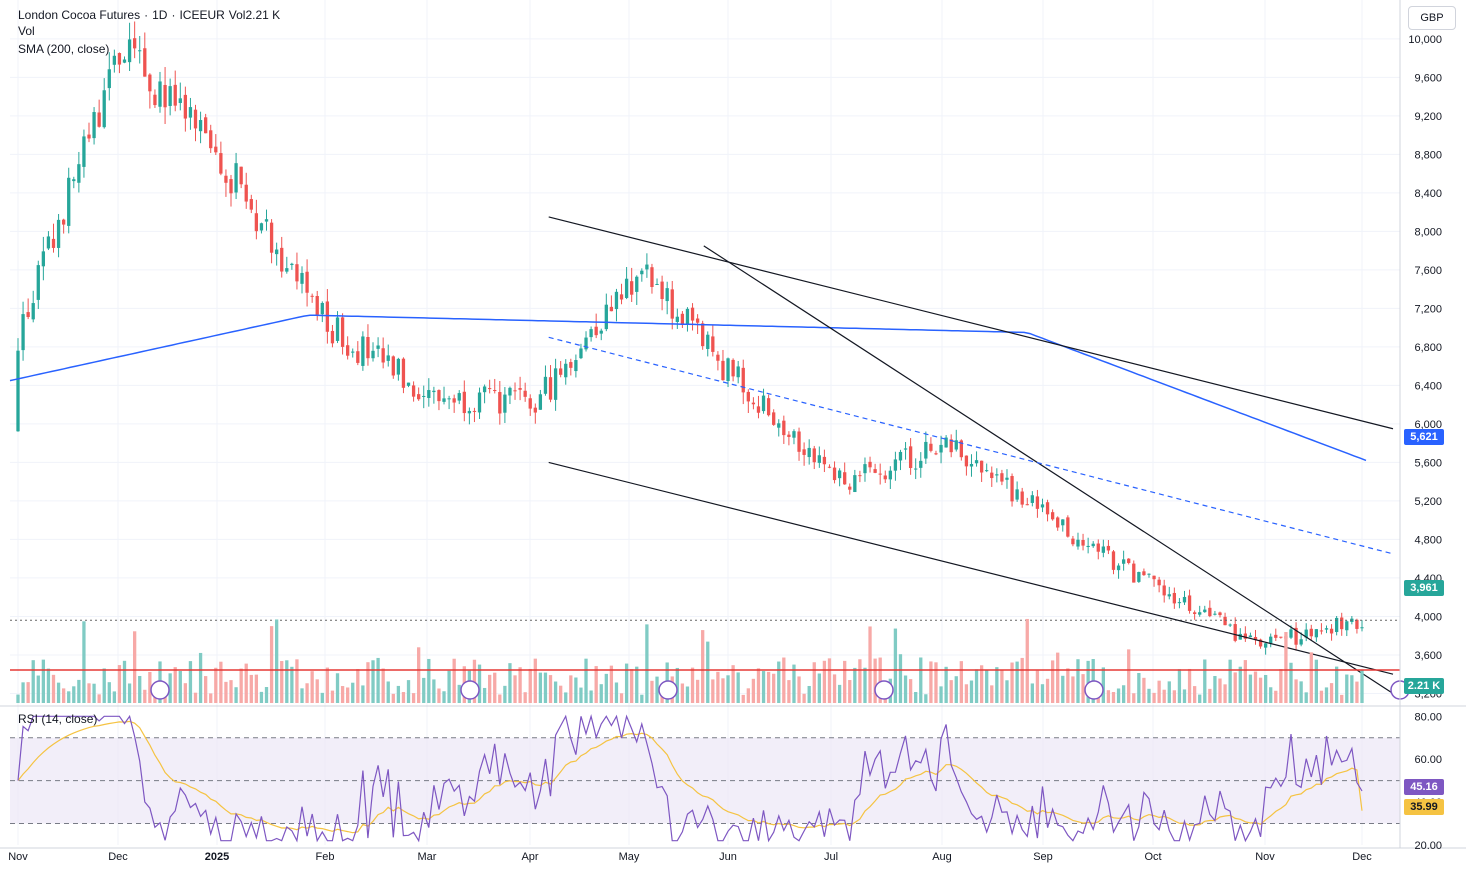 Image resolution: width=1466 pixels, height=880 pixels. What do you see at coordinates (1432, 18) in the screenshot?
I see `currency-button: GBP` at bounding box center [1432, 18].